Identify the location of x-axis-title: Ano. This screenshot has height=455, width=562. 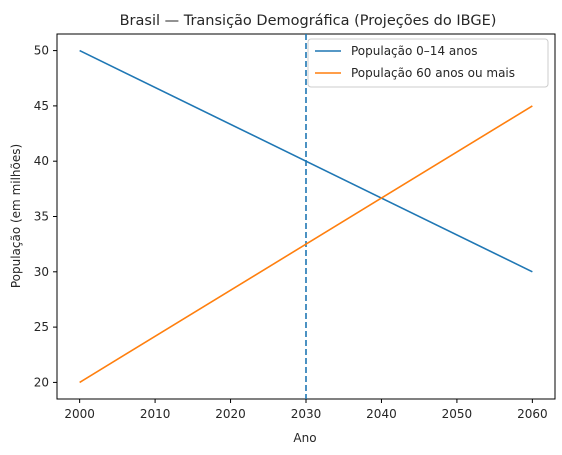
(304, 438).